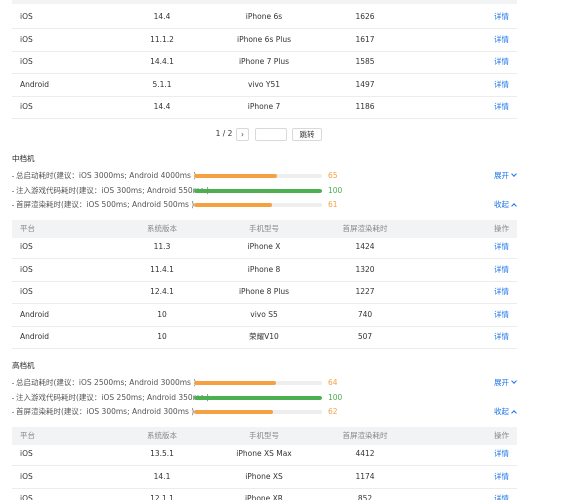 The height and width of the screenshot is (500, 569). What do you see at coordinates (162, 291) in the screenshot?
I see `table-cell: 12.4.1` at bounding box center [162, 291].